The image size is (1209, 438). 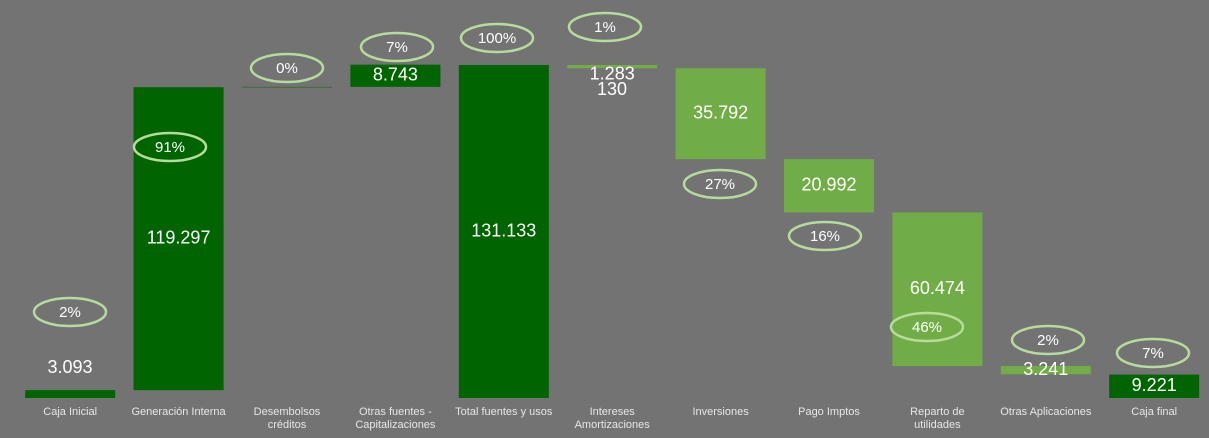 I want to click on value-label: 20.992, so click(x=828, y=185).